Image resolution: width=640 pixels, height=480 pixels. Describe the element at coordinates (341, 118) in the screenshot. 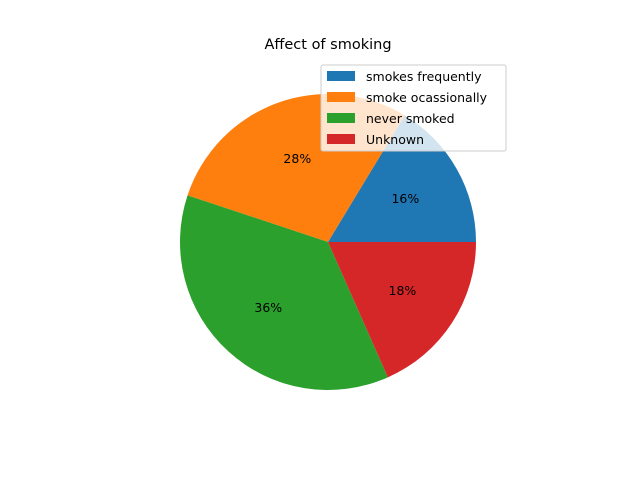

I see `legend-swatch-never-smoked` at that location.